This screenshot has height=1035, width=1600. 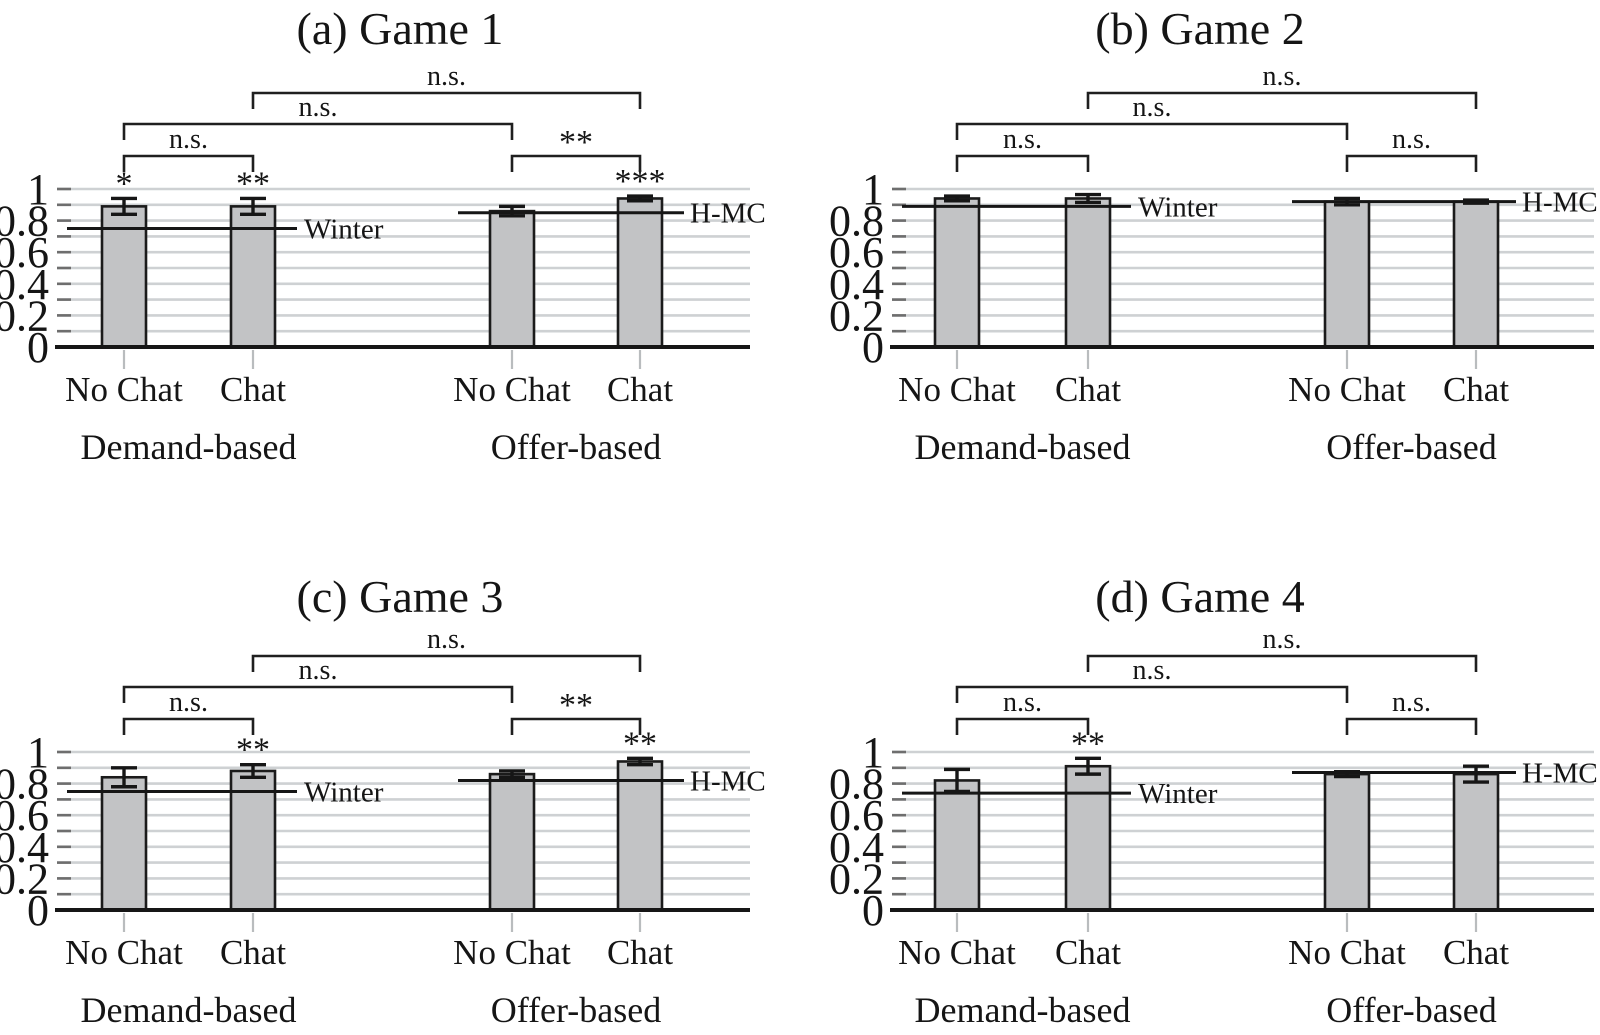 What do you see at coordinates (253, 750) in the screenshot?
I see `bar-significance-label: **` at bounding box center [253, 750].